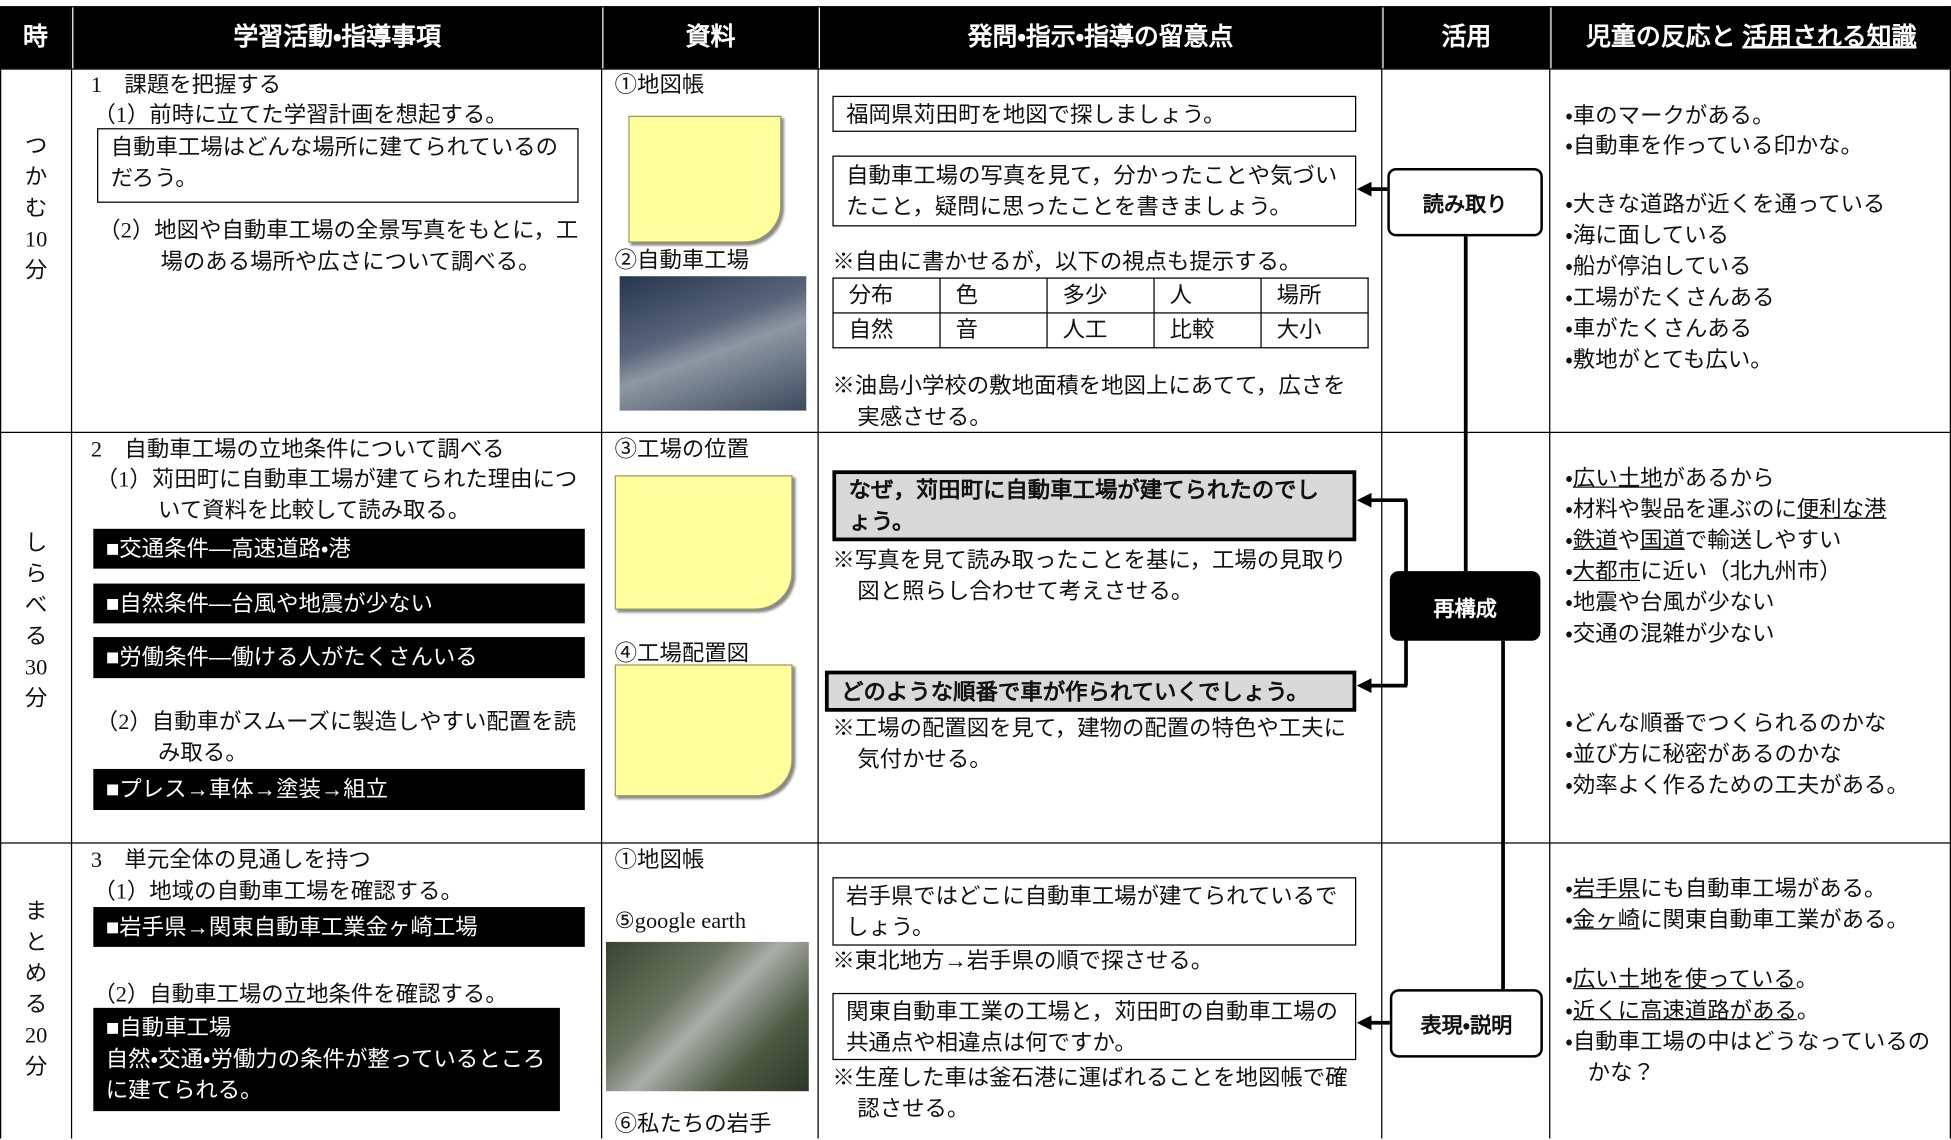 This screenshot has width=1951, height=1140. I want to click on key-point: ■岩手県→関東自動車工業金ヶ崎工場, so click(339, 927).